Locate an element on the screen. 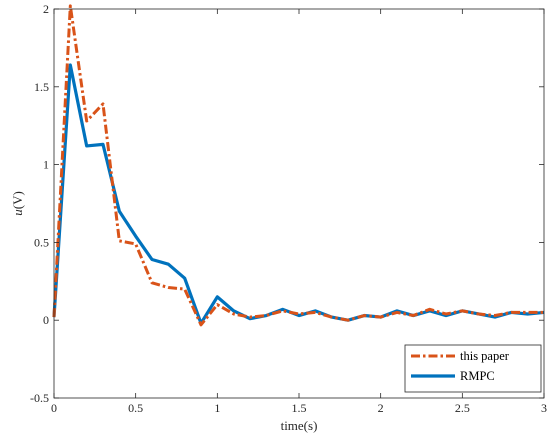  legend-box is located at coordinates (473, 368).